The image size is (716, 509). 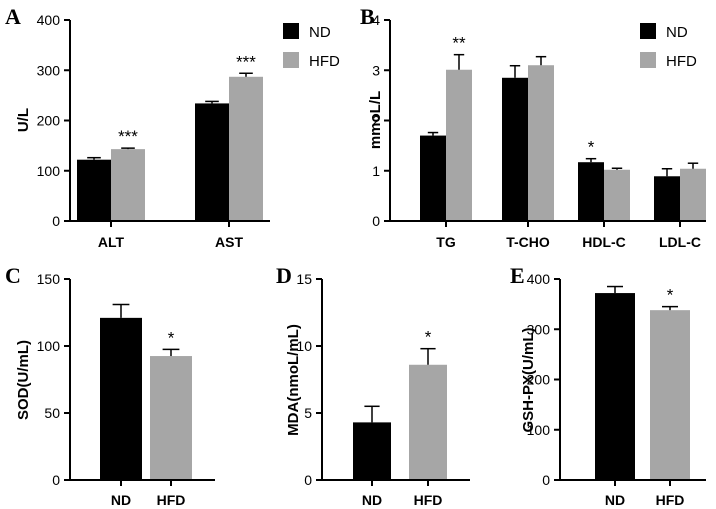 I want to click on panel-d: D MDA(nmoL/mL) 0 5 10 15 * ND HFD, so click(x=373, y=385).